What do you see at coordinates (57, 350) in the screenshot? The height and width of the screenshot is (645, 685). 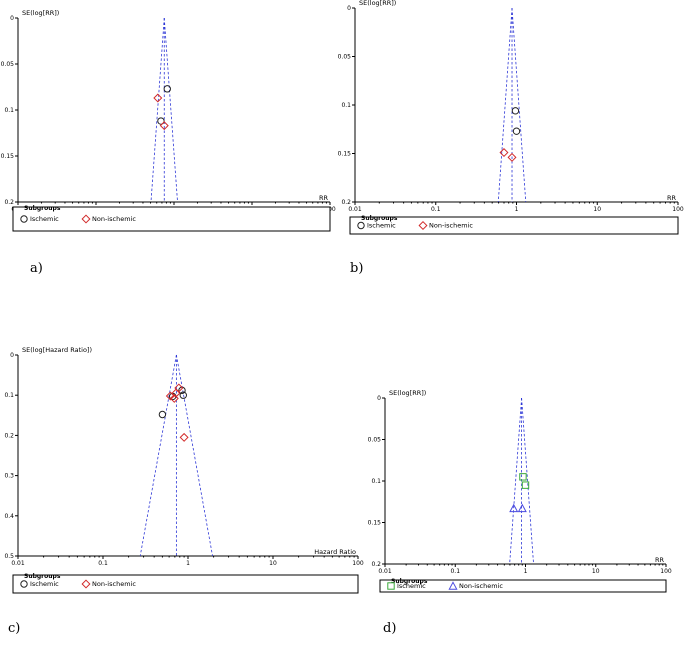 I see `y-axis-label: SE(log[Hazard Ratio])` at bounding box center [57, 350].